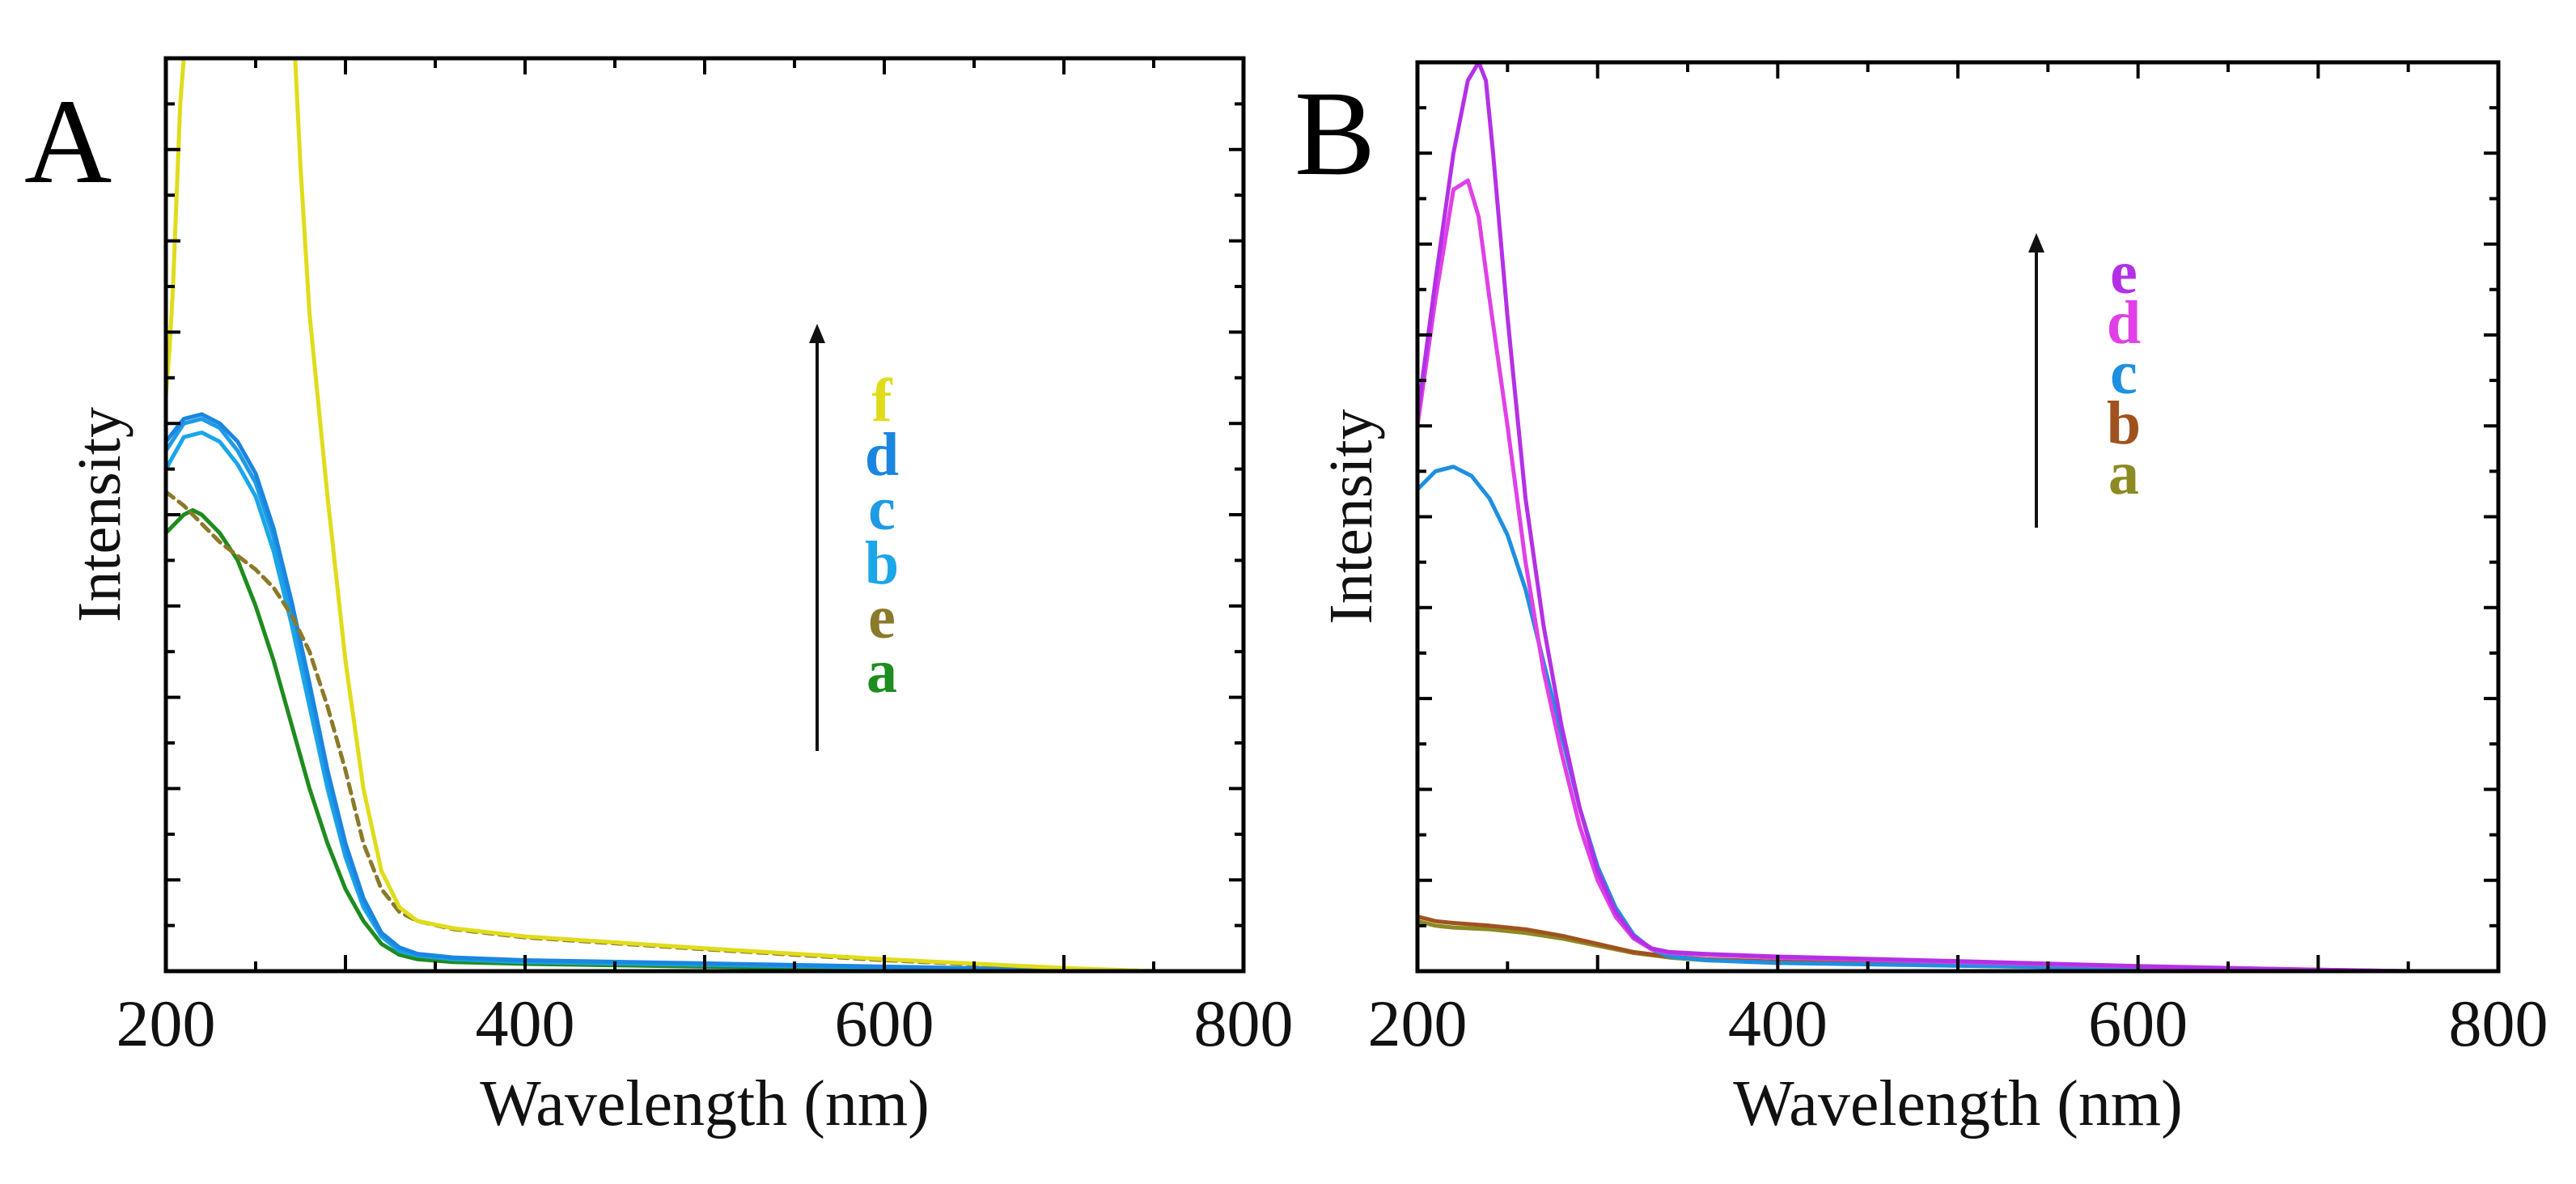 This screenshot has height=1184, width=2576. What do you see at coordinates (68, 141) in the screenshot?
I see `panel-letter: A` at bounding box center [68, 141].